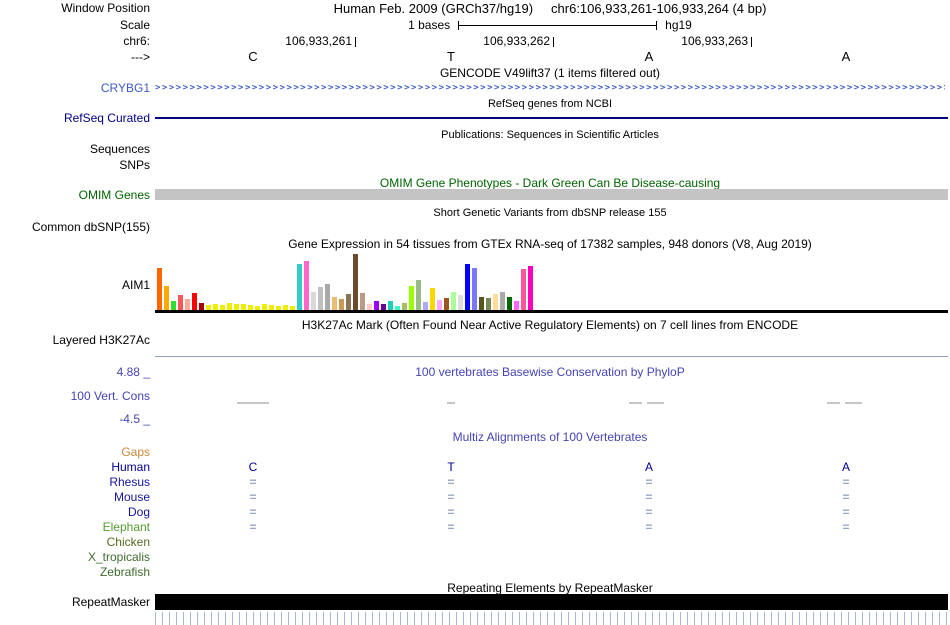  Describe the element at coordinates (140, 57) in the screenshot. I see `strand-direction-label: --->` at that location.